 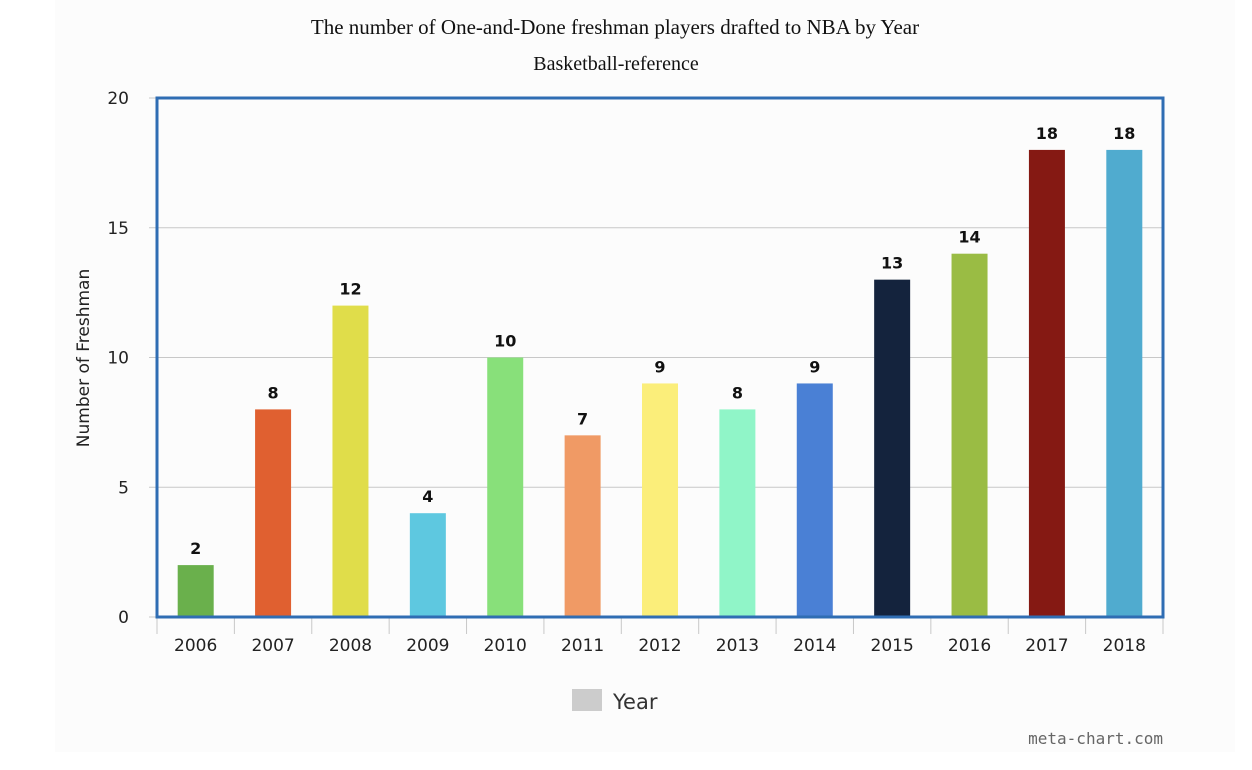 What do you see at coordinates (1095, 738) in the screenshot?
I see `credit-text: meta-chart.com` at bounding box center [1095, 738].